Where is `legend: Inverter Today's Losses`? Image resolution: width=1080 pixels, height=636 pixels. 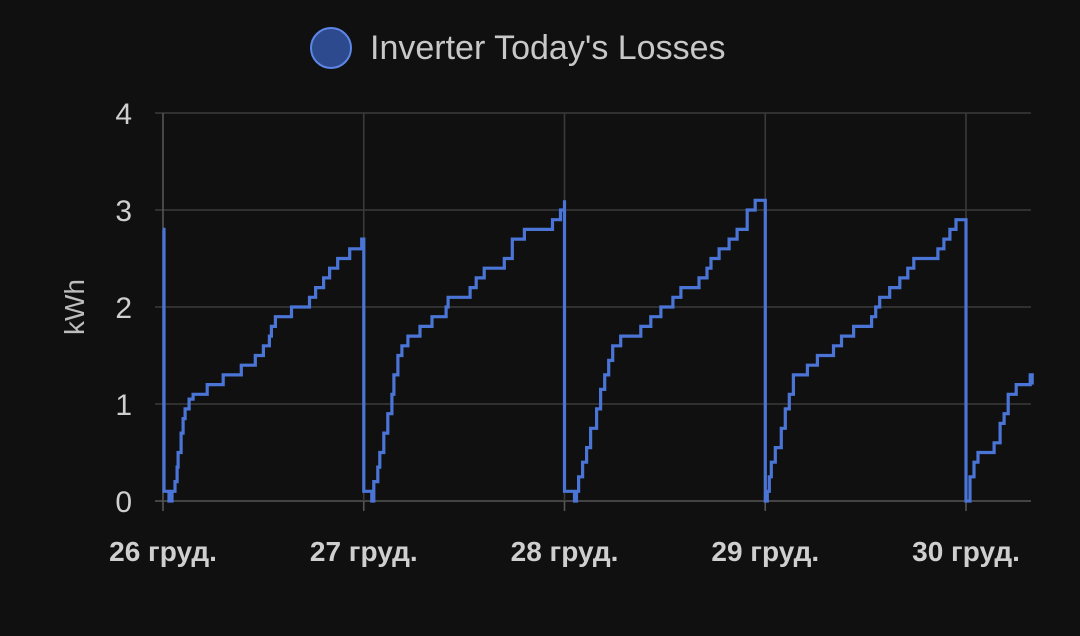
legend: Inverter Today's Losses is located at coordinates (518, 48).